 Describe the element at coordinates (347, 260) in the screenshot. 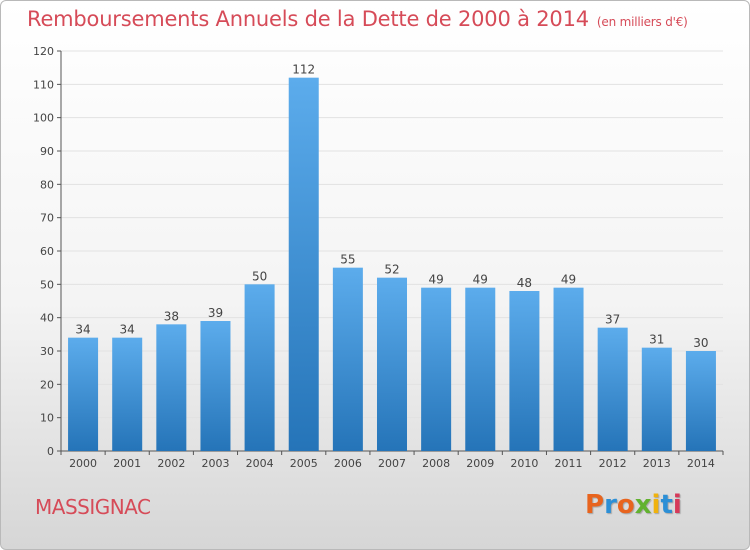

I see `bar-value-label: 55` at that location.